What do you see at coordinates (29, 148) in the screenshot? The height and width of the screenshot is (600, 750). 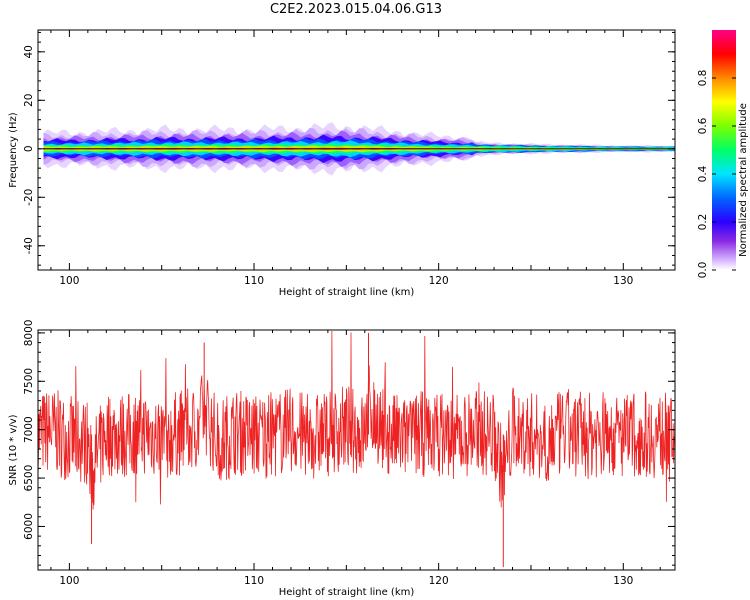 I see `top-ytick-label: 0` at bounding box center [29, 148].